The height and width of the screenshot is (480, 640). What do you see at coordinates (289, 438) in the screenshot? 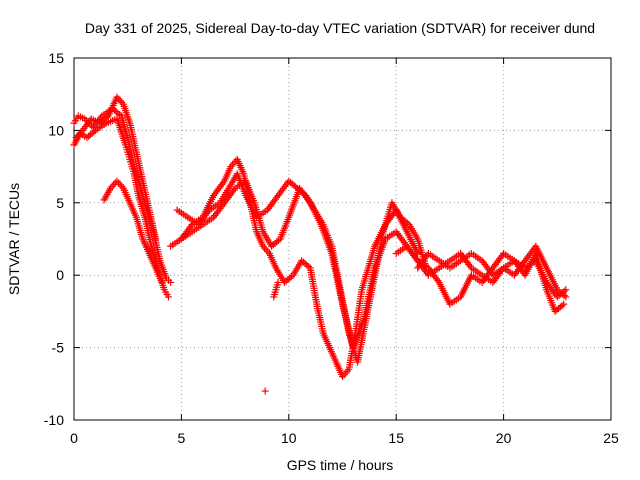
I see `x-tick-label: 10` at bounding box center [289, 438].